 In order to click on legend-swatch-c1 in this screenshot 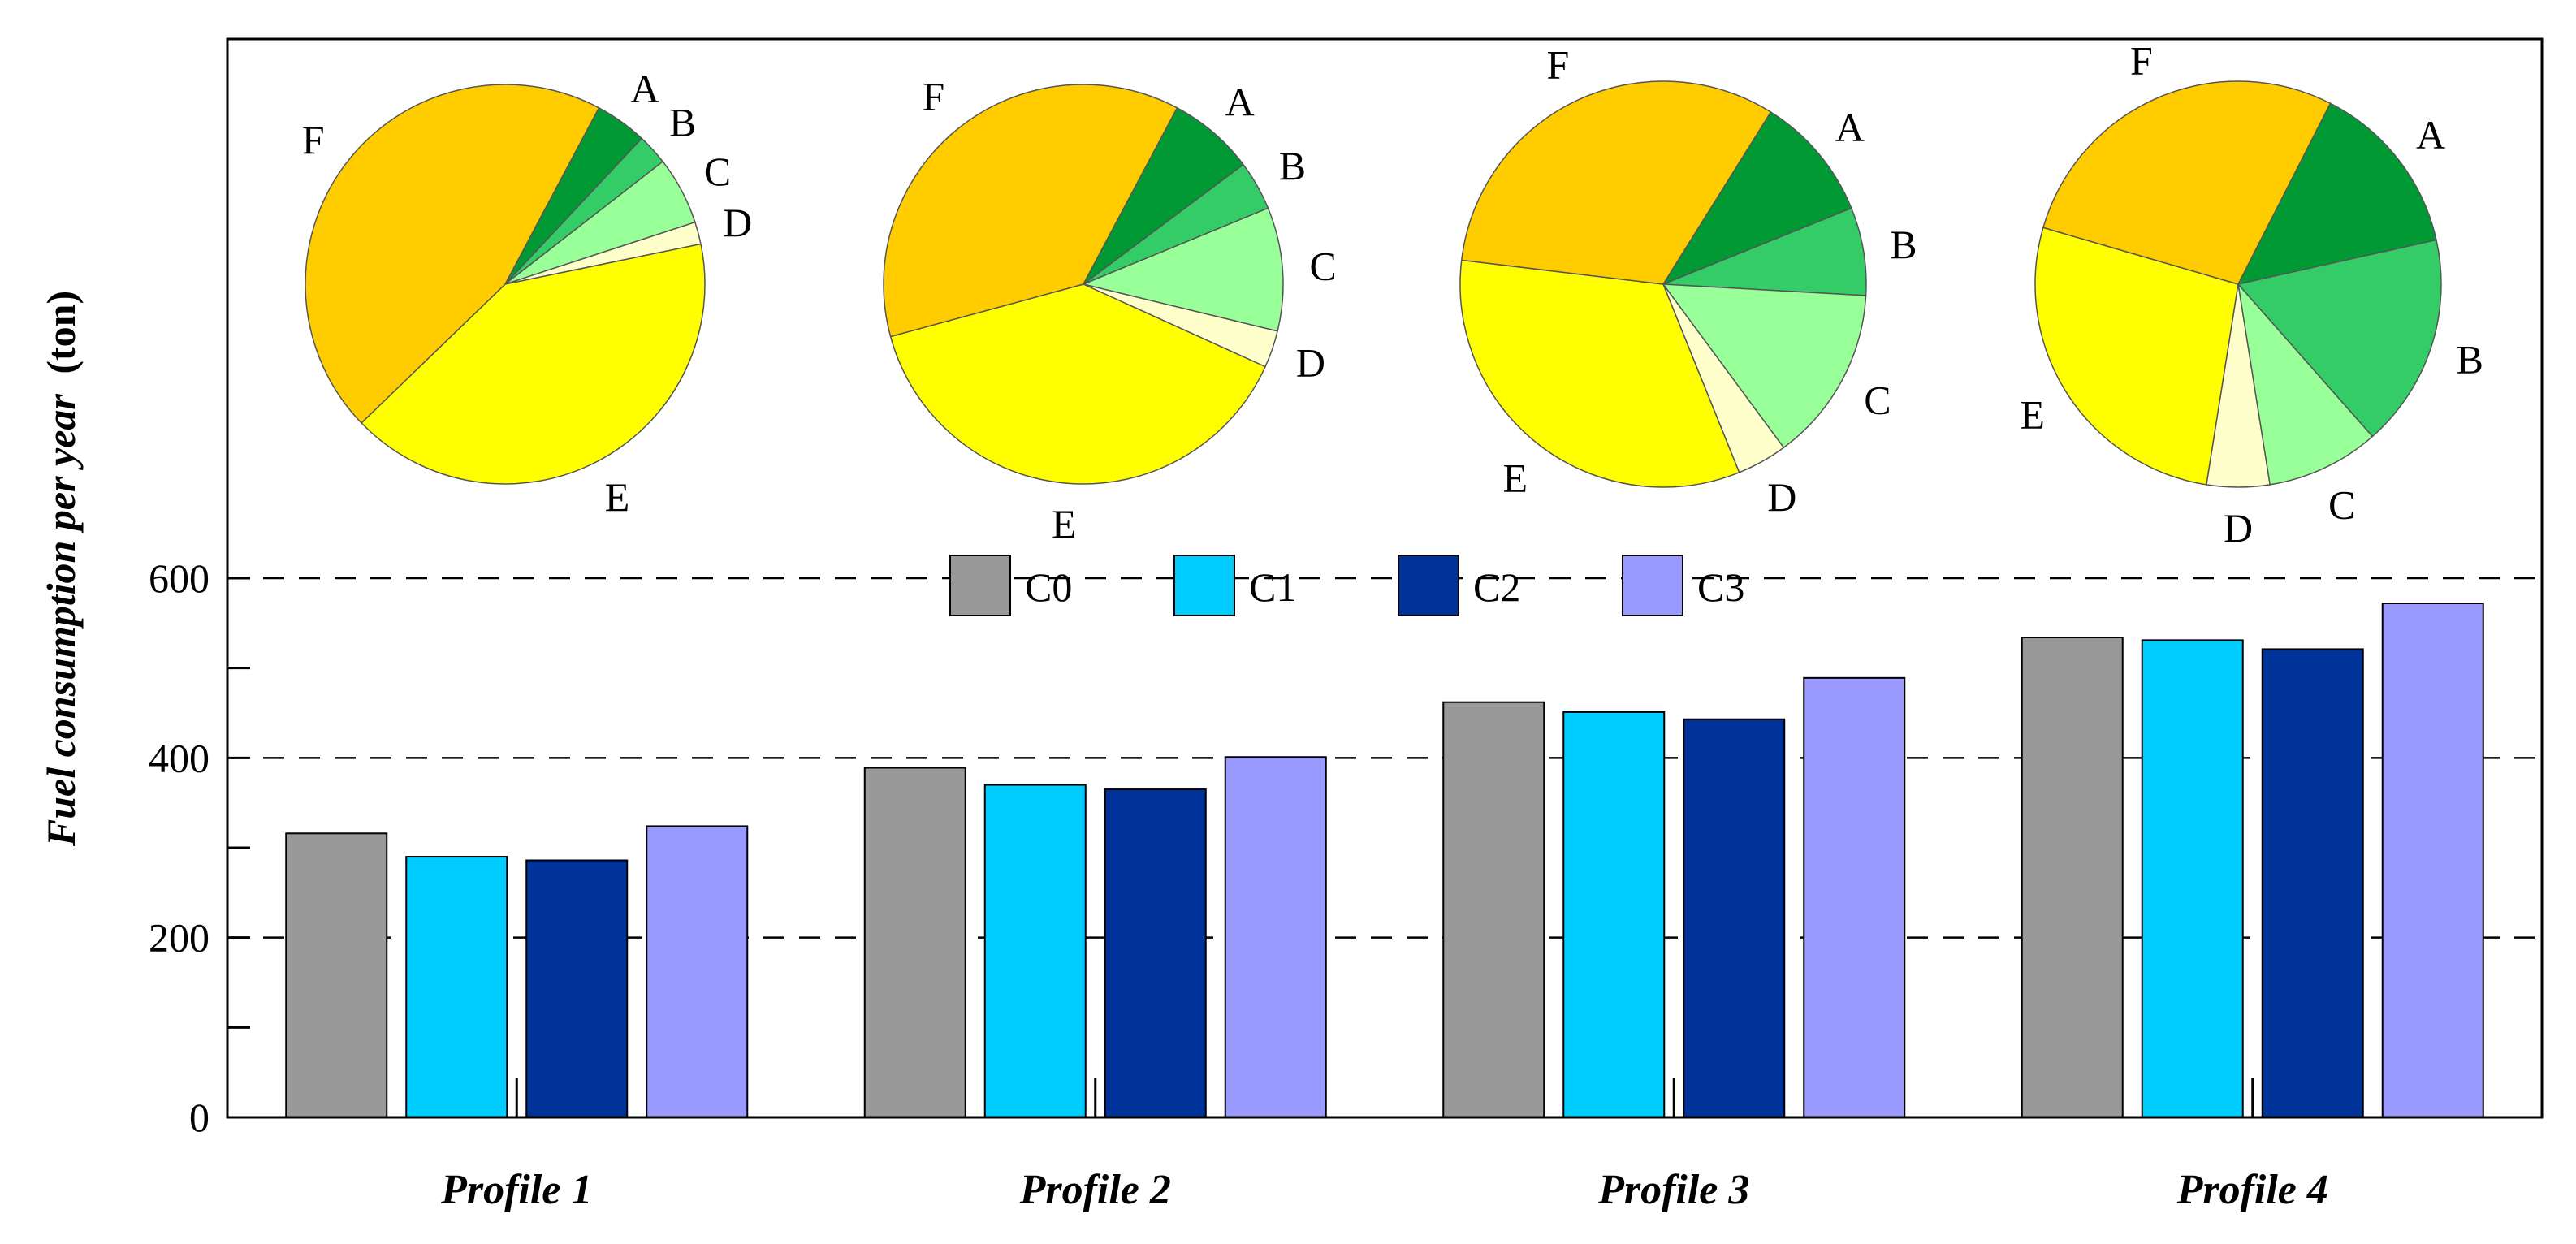, I will do `click(1204, 585)`.